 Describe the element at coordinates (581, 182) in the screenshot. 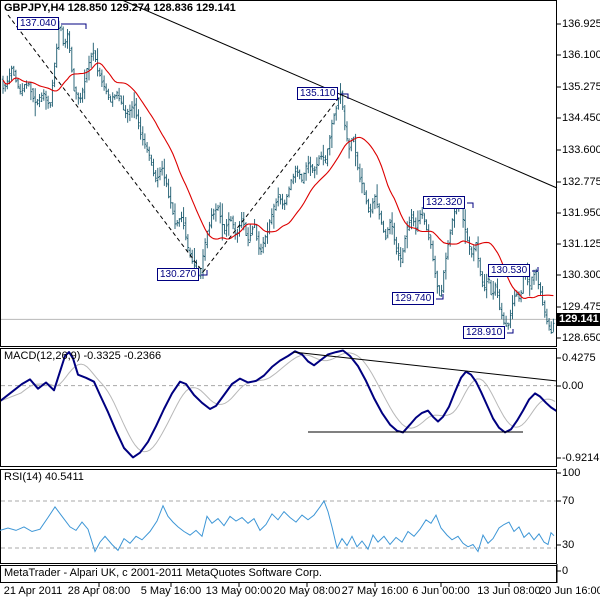

I see `axis-label: 132.775` at that location.